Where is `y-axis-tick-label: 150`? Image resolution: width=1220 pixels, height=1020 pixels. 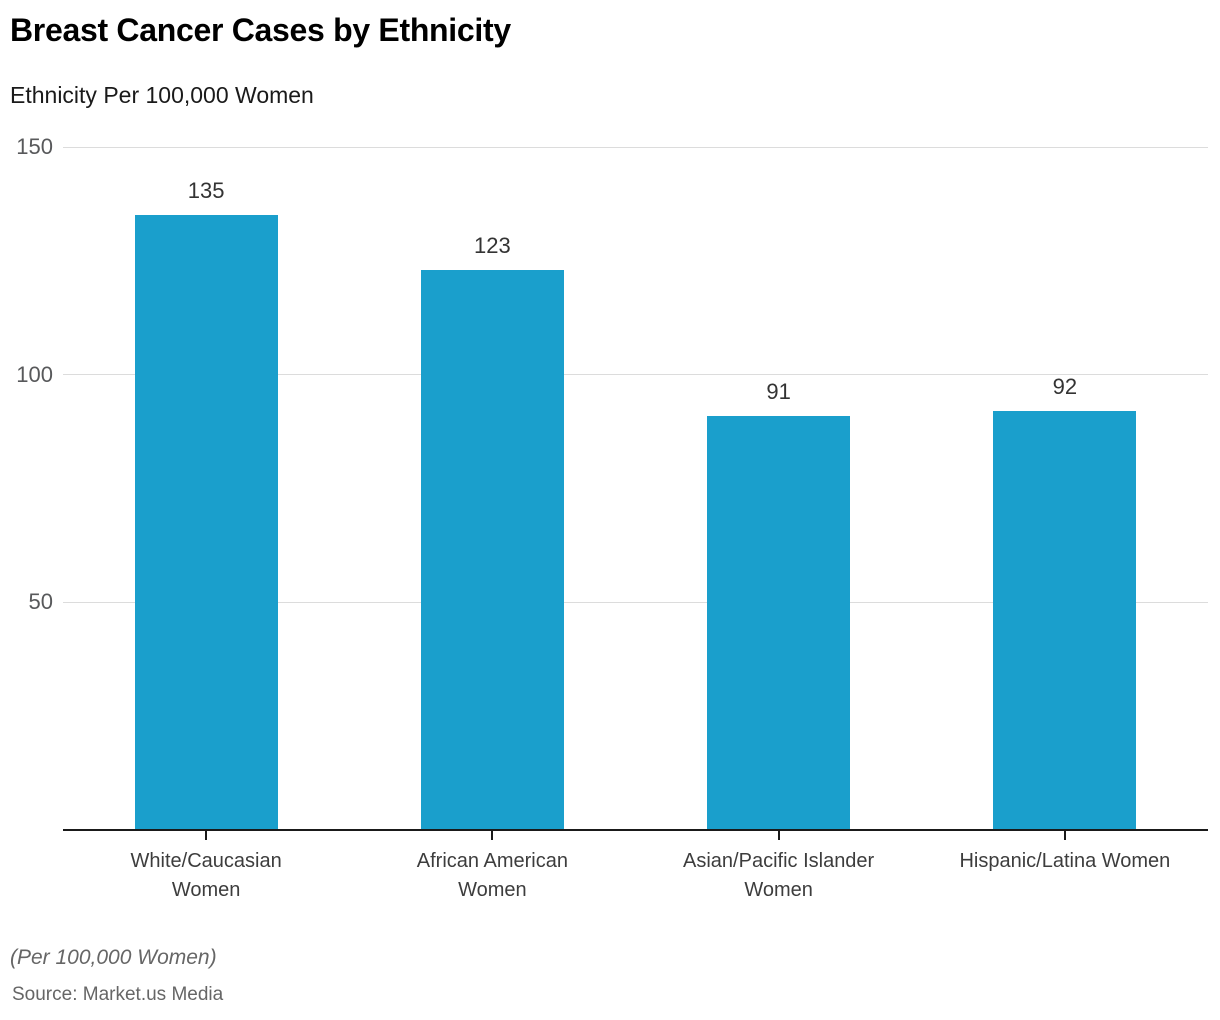
y-axis-tick-label: 150 is located at coordinates (34, 146).